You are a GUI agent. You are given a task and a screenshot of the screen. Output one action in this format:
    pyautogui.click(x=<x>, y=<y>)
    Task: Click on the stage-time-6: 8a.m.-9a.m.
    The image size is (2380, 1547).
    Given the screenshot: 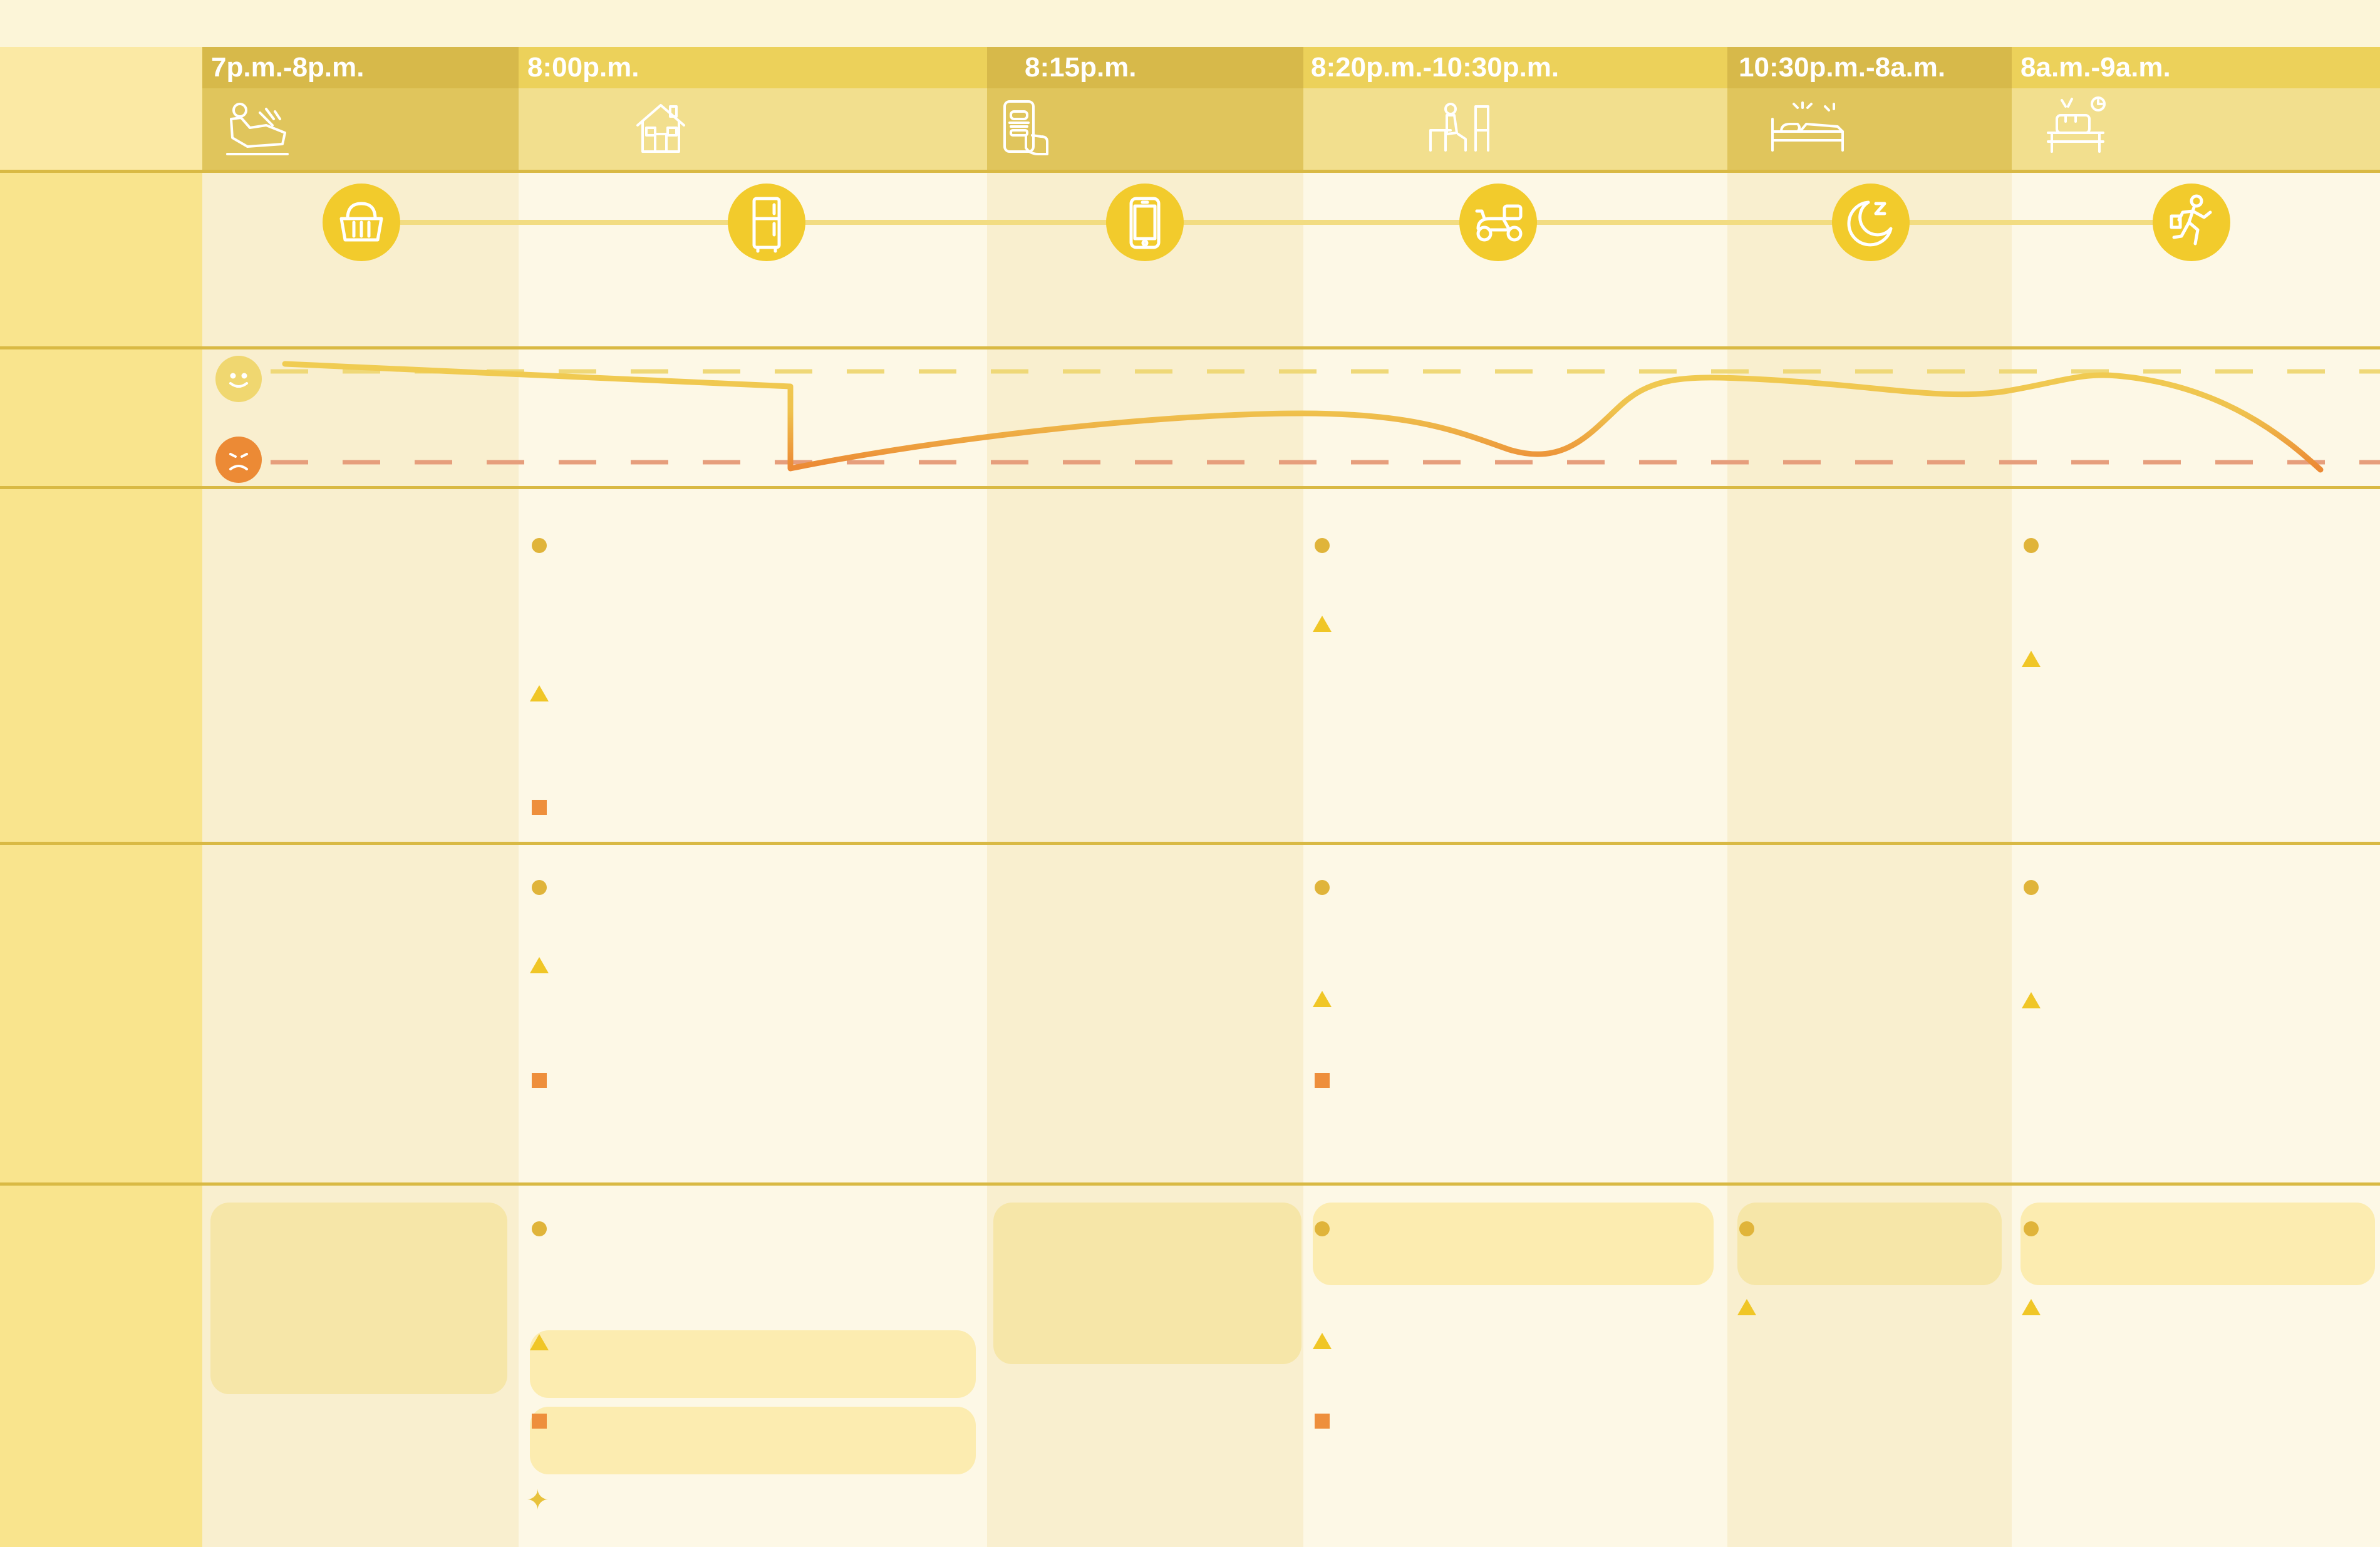 What is the action you would take?
    pyautogui.click(x=2095, y=67)
    